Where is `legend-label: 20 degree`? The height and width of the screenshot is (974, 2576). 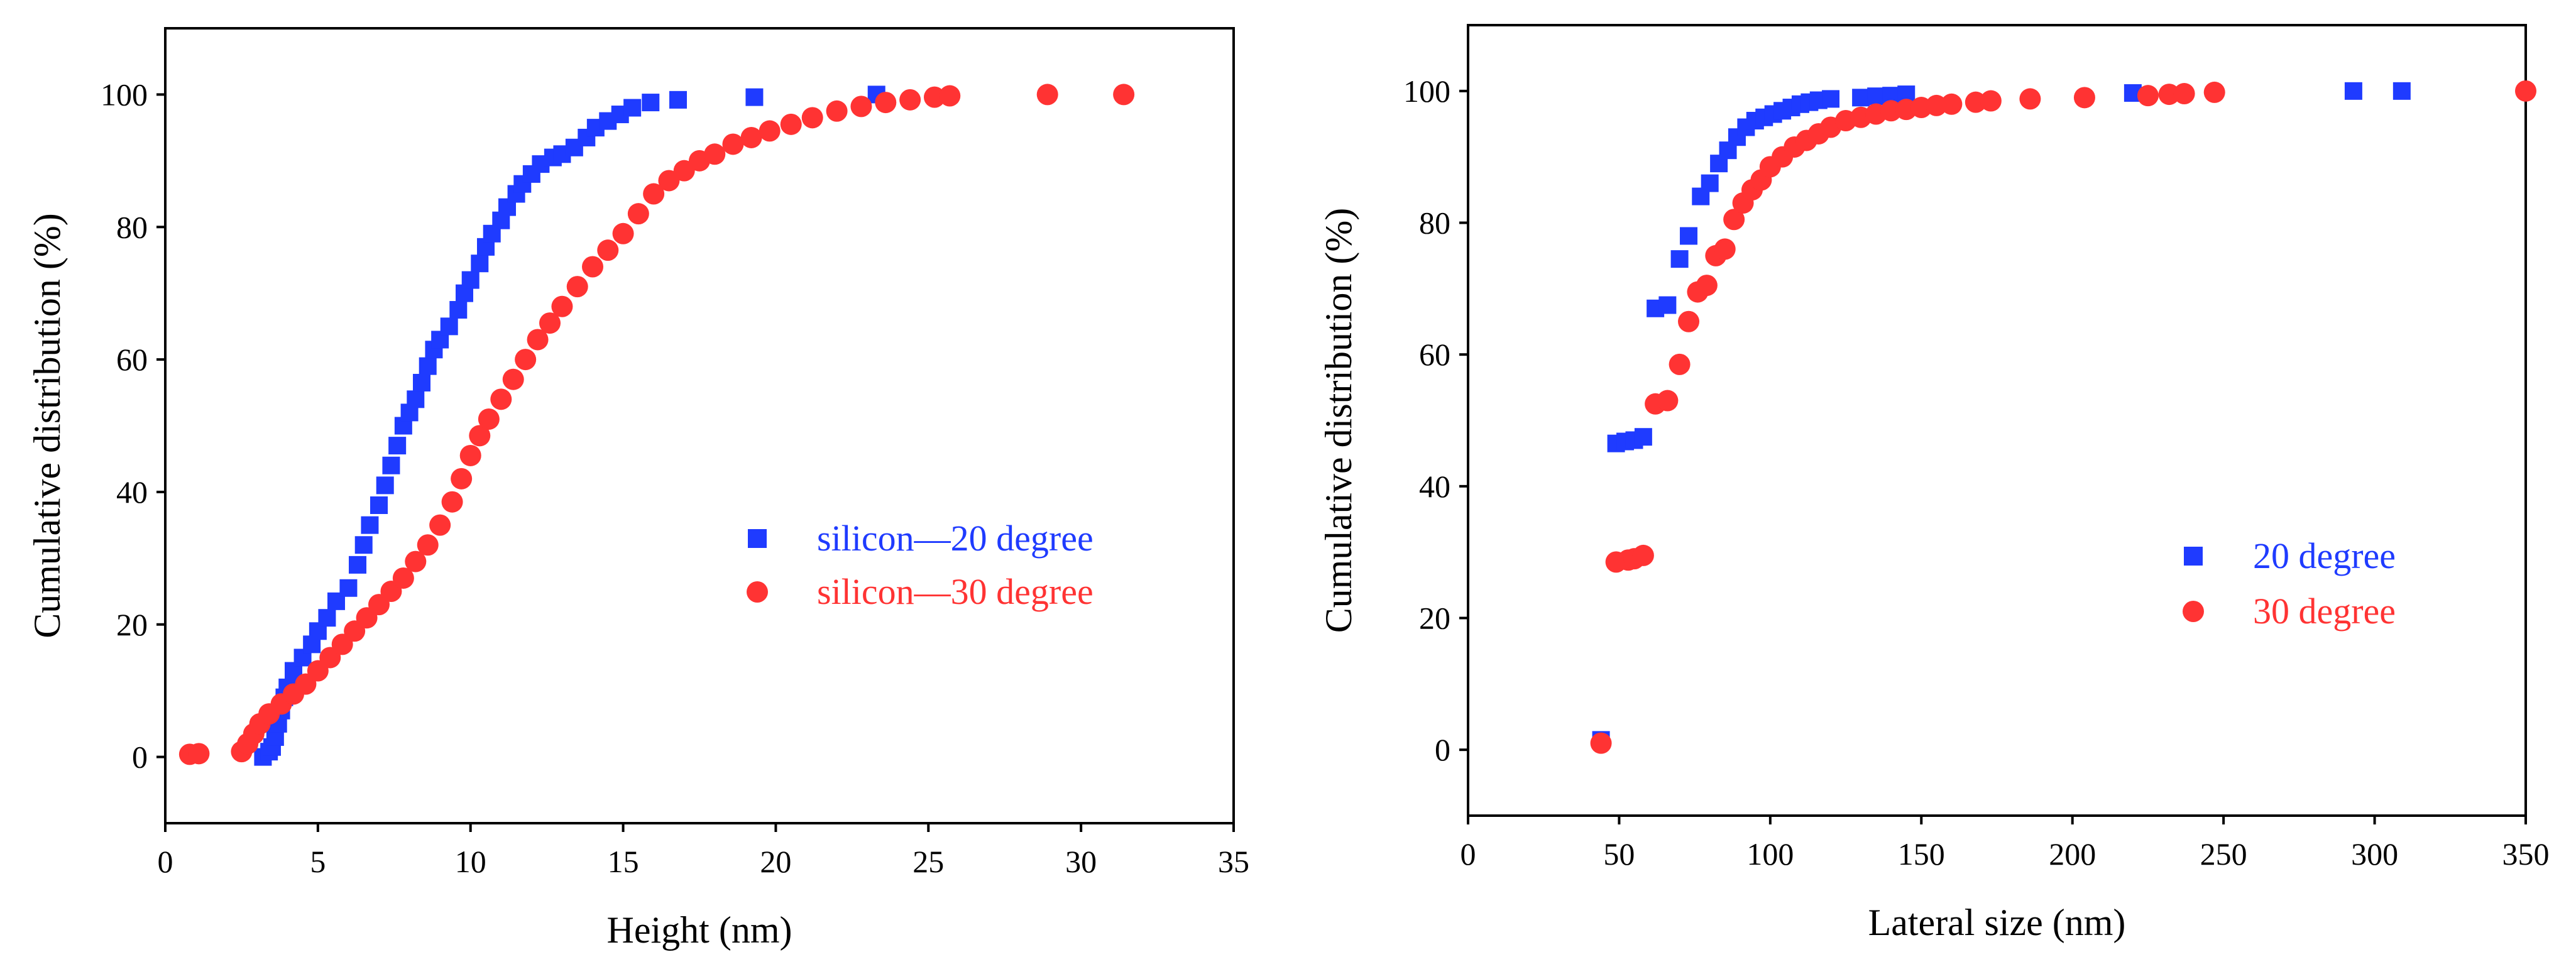 legend-label: 20 degree is located at coordinates (2324, 556).